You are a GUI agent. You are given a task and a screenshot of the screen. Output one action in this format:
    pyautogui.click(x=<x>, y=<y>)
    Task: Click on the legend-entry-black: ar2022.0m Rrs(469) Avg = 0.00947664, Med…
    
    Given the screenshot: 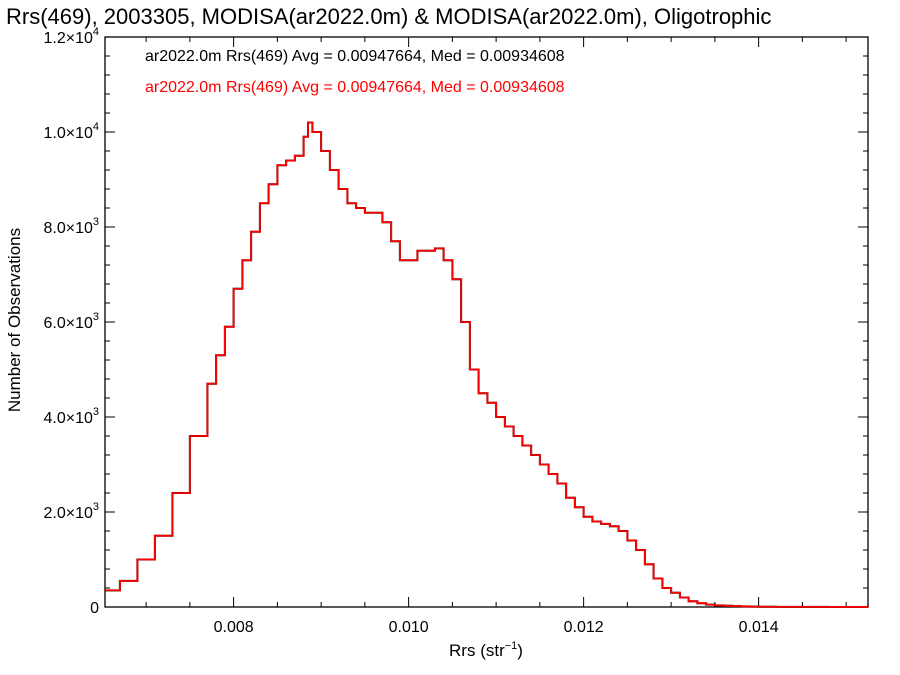 What is the action you would take?
    pyautogui.click(x=355, y=56)
    